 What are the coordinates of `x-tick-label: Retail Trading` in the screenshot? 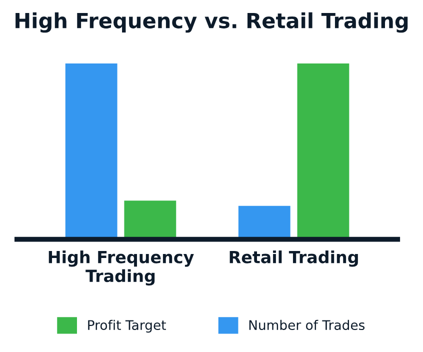 It's located at (294, 258).